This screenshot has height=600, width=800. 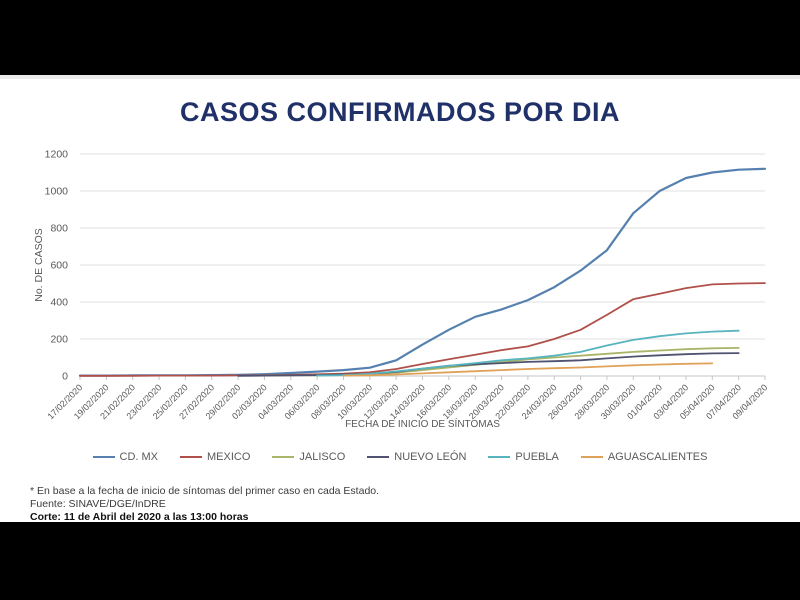 I want to click on legend-item: PUEBLA, so click(x=523, y=457).